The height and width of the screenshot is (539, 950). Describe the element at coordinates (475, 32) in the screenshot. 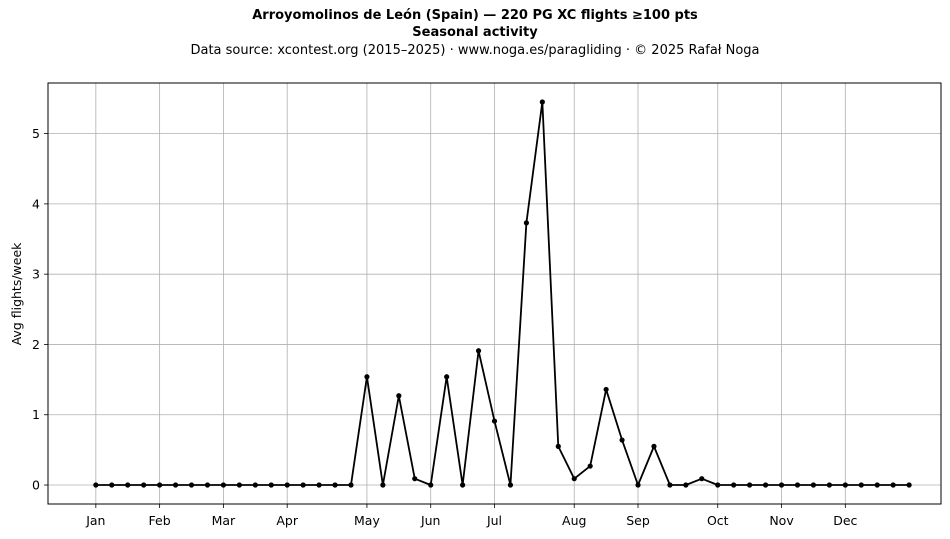

I see `chart-subtitle: Seasonal activity` at that location.